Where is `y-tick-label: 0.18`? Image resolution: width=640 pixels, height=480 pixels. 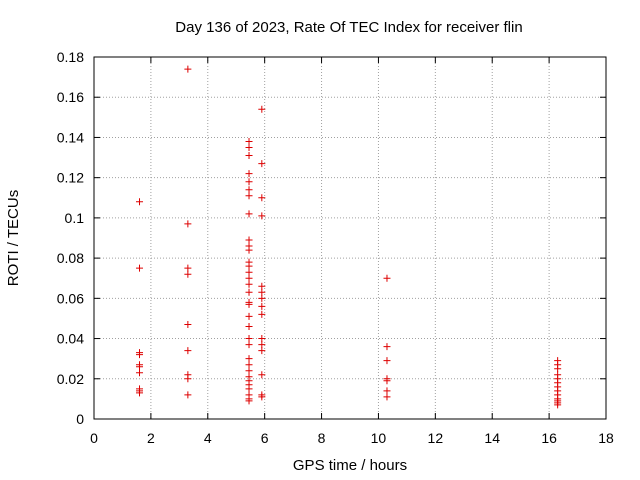
y-tick-label: 0.18 is located at coordinates (70, 57).